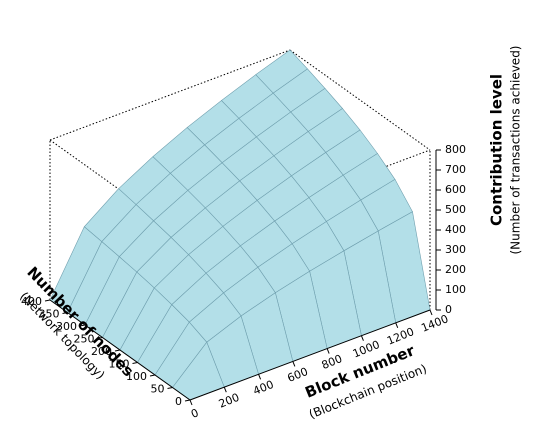 The image size is (550, 430). Describe the element at coordinates (455, 169) in the screenshot. I see `z-tick-label: 700` at that location.